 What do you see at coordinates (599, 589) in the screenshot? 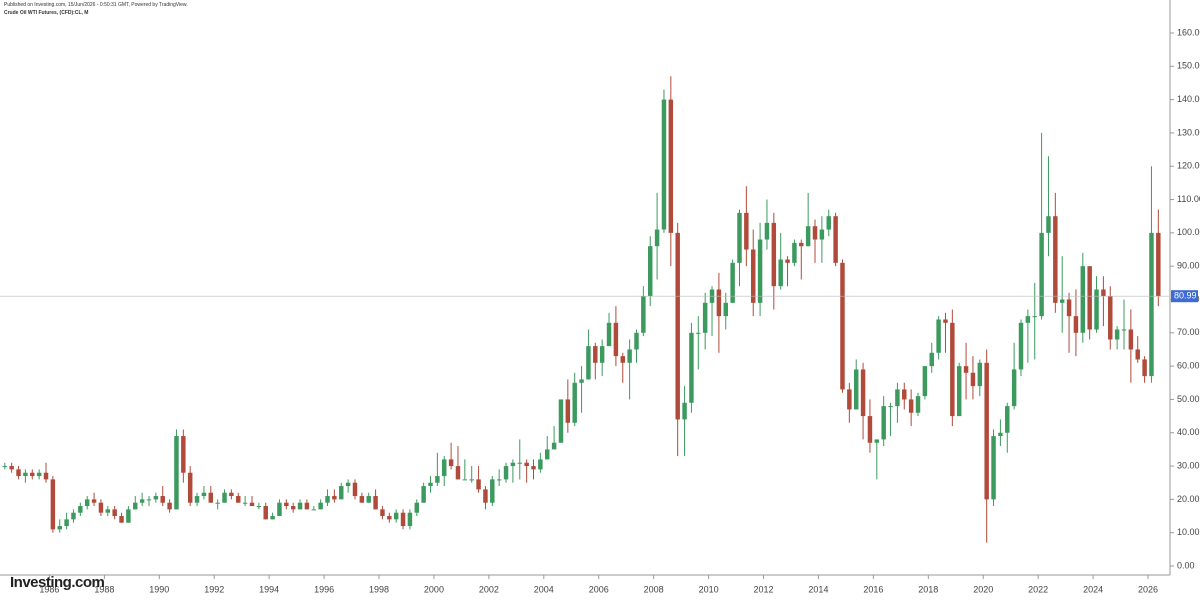
I see `x-tick-label: 2006` at bounding box center [599, 589].